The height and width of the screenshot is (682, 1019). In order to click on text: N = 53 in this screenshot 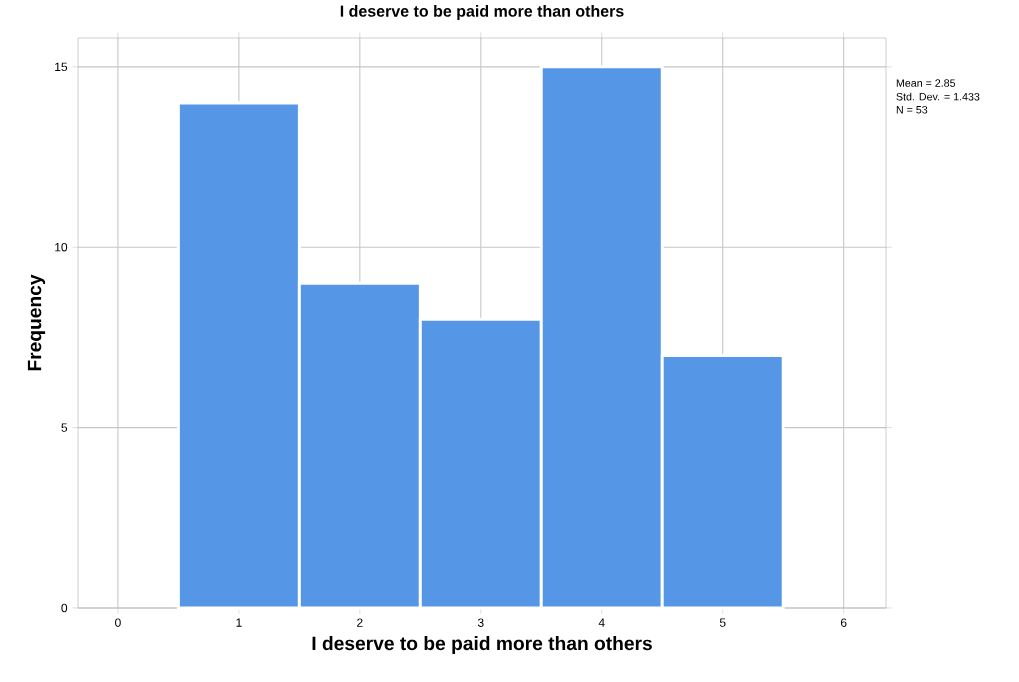, I will do `click(912, 109)`.